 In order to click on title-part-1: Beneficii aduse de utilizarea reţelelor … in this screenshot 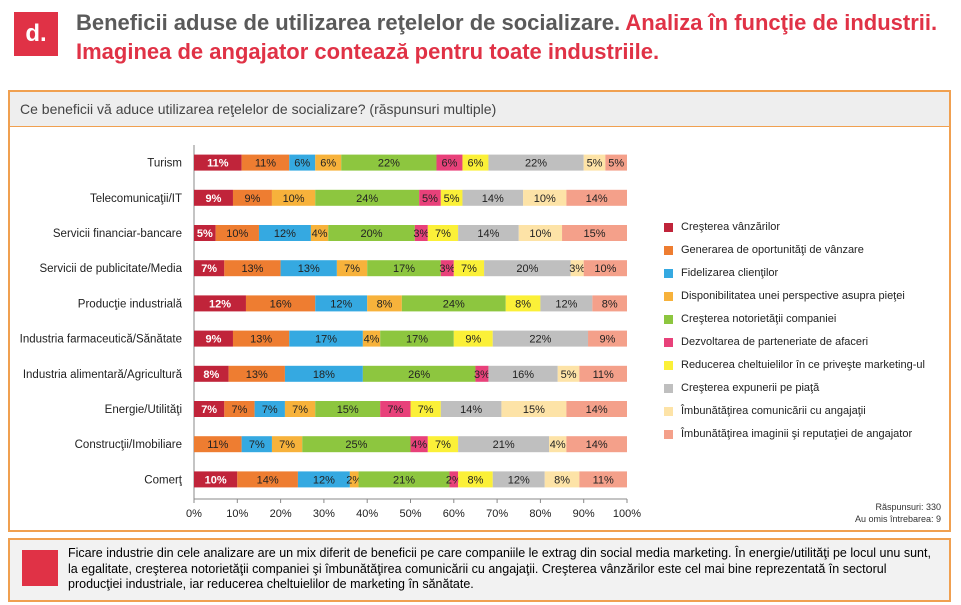, I will do `click(348, 22)`.